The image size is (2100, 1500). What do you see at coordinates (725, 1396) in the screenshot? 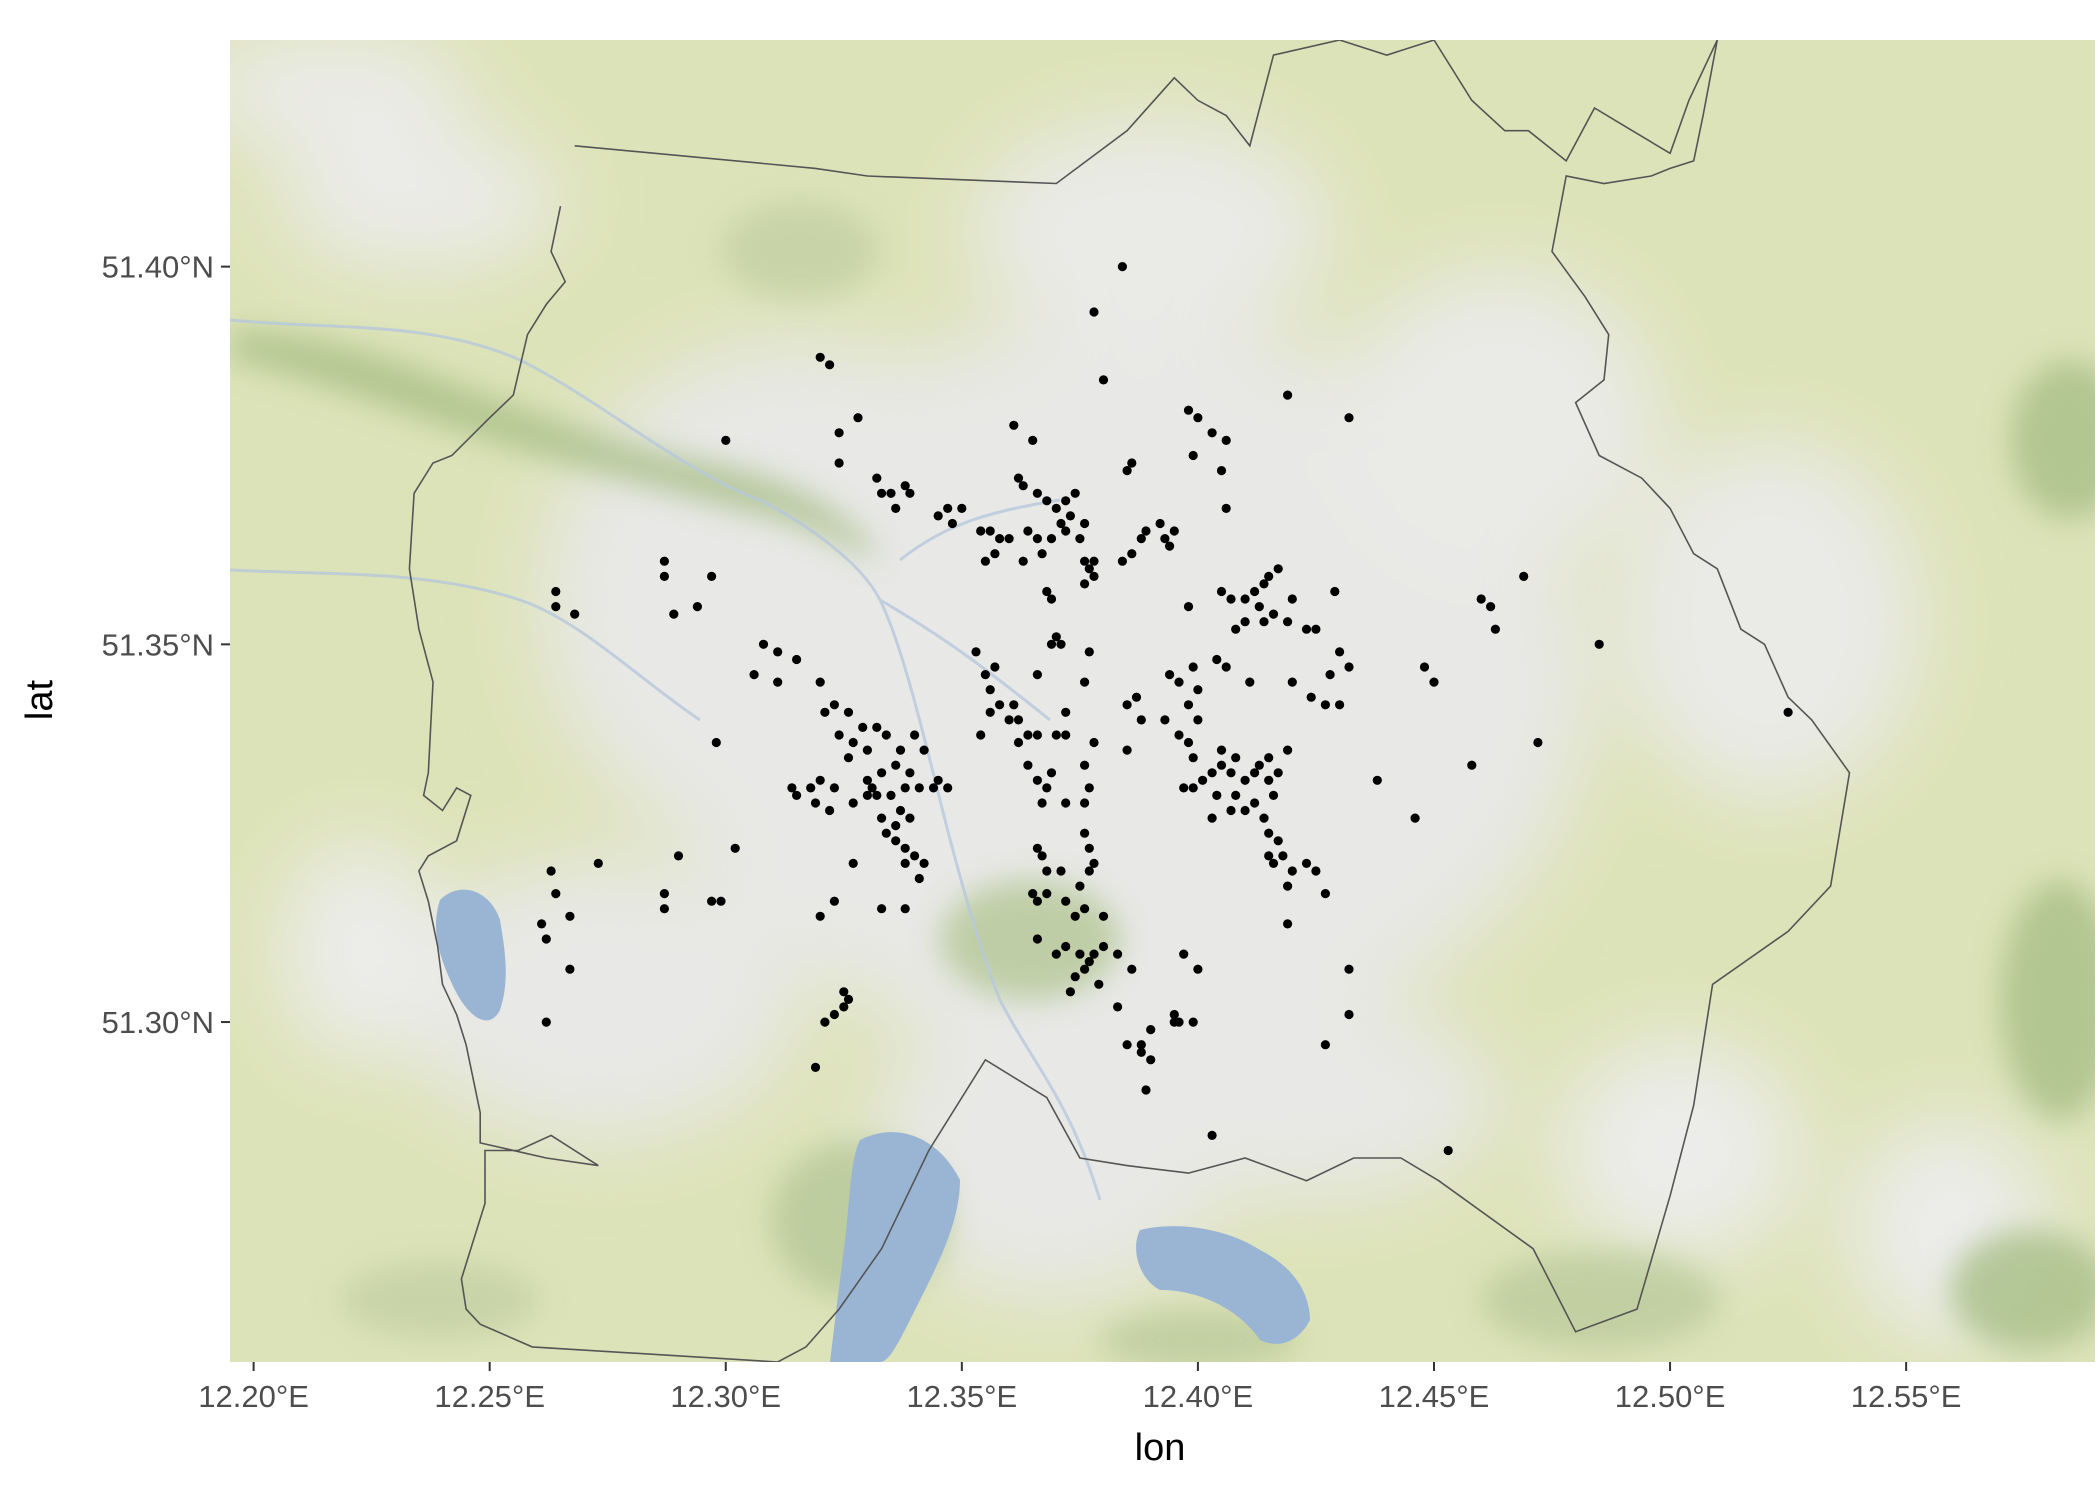
I see `x-tick-label: 12.30°E` at bounding box center [725, 1396].